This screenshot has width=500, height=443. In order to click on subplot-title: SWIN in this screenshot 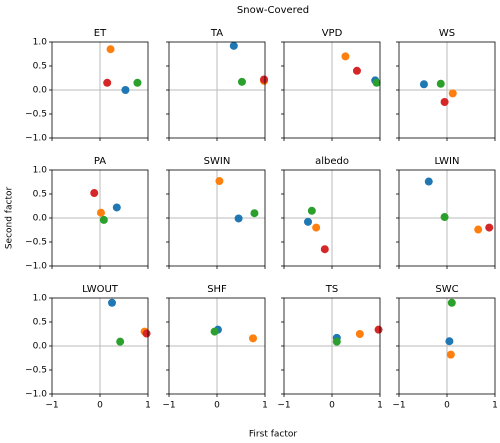, I will do `click(217, 161)`.